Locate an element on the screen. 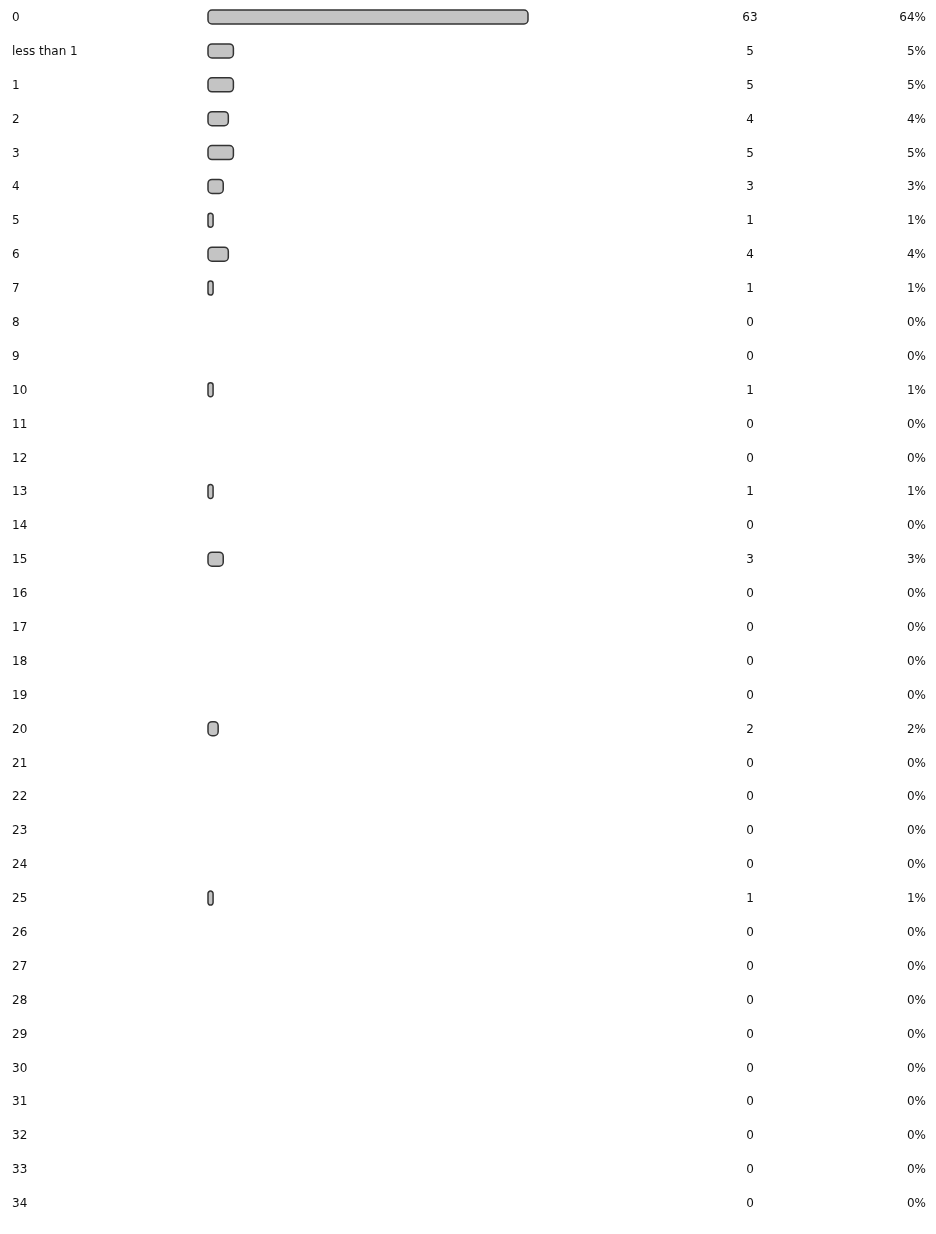 The height and width of the screenshot is (1234, 936). data-label: 4 is located at coordinates (750, 254).